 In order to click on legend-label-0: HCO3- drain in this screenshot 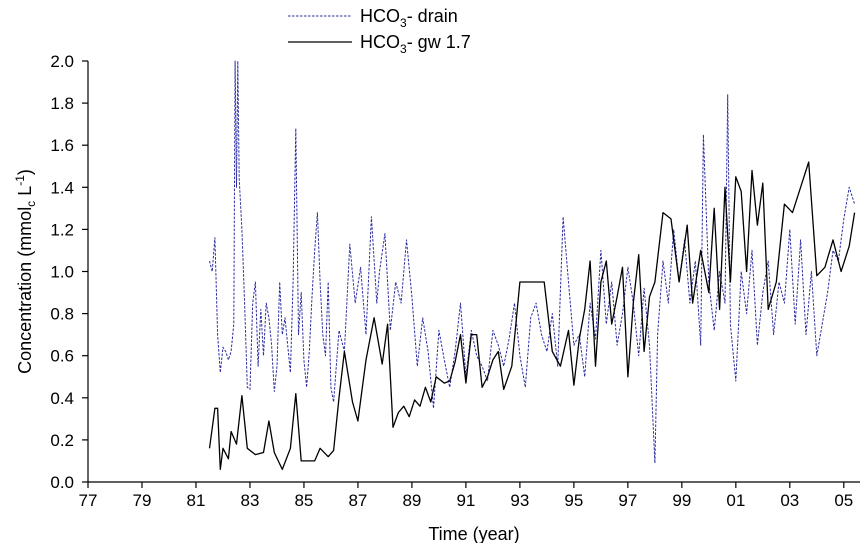, I will do `click(409, 18)`.